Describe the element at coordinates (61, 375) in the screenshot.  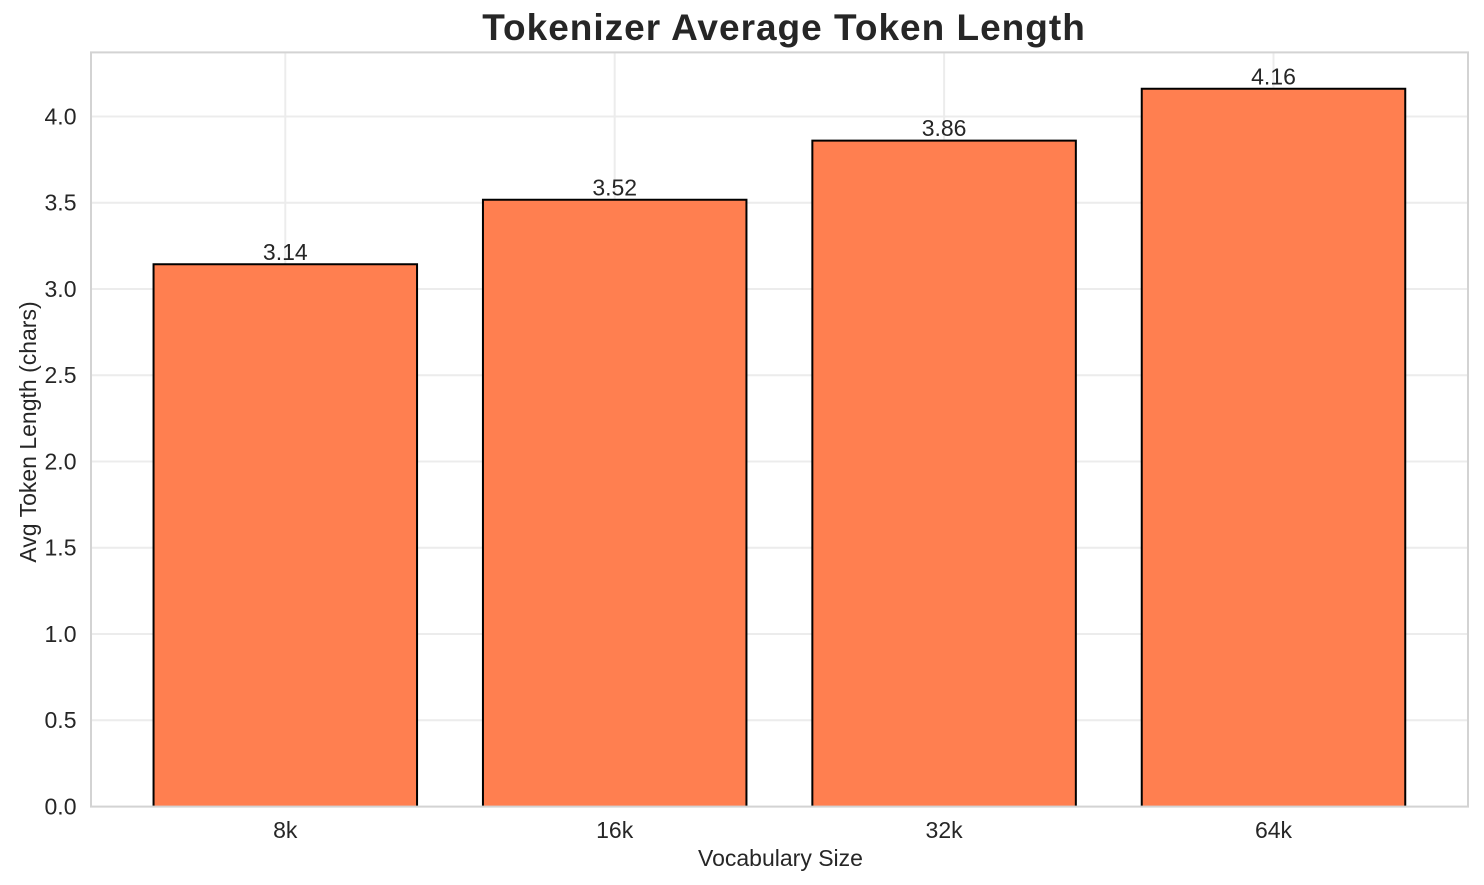
I see `svg-text: 2.5` at that location.